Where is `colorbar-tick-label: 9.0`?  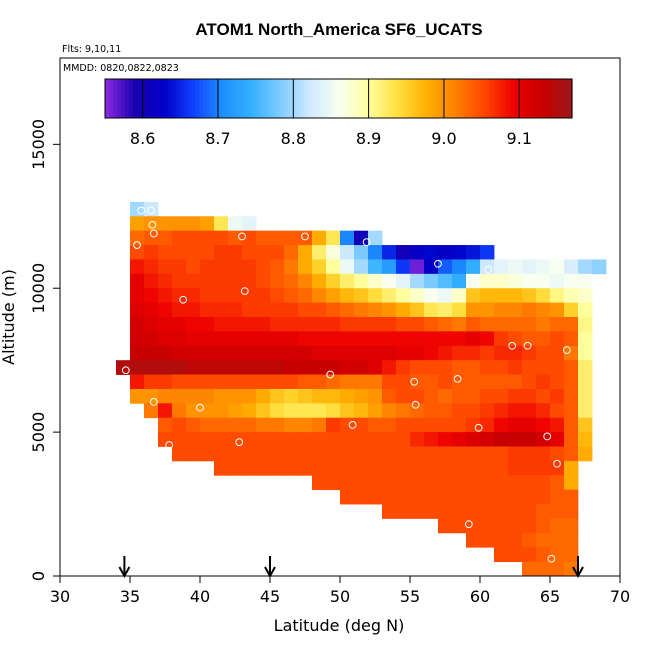 colorbar-tick-label: 9.0 is located at coordinates (443, 138).